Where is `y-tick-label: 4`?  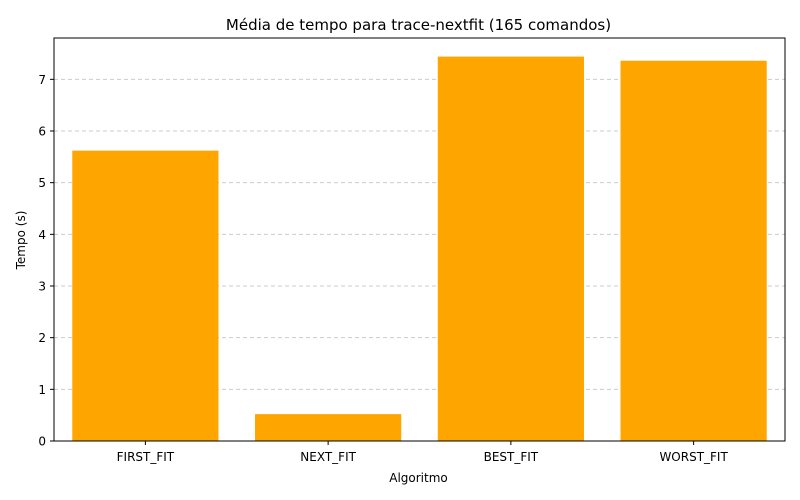
y-tick-label: 4 is located at coordinates (42, 235).